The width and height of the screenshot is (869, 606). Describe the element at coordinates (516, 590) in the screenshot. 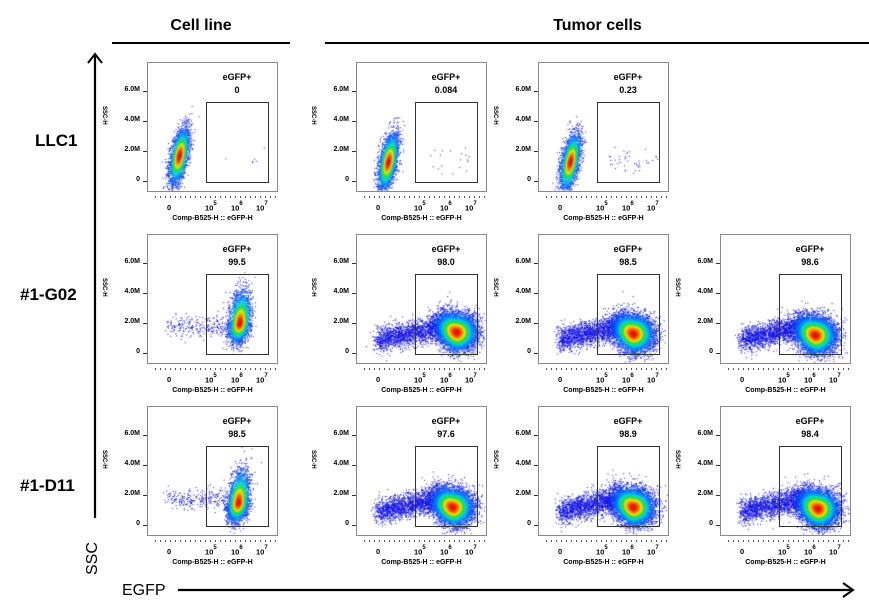

I see `egfp-arrow` at that location.